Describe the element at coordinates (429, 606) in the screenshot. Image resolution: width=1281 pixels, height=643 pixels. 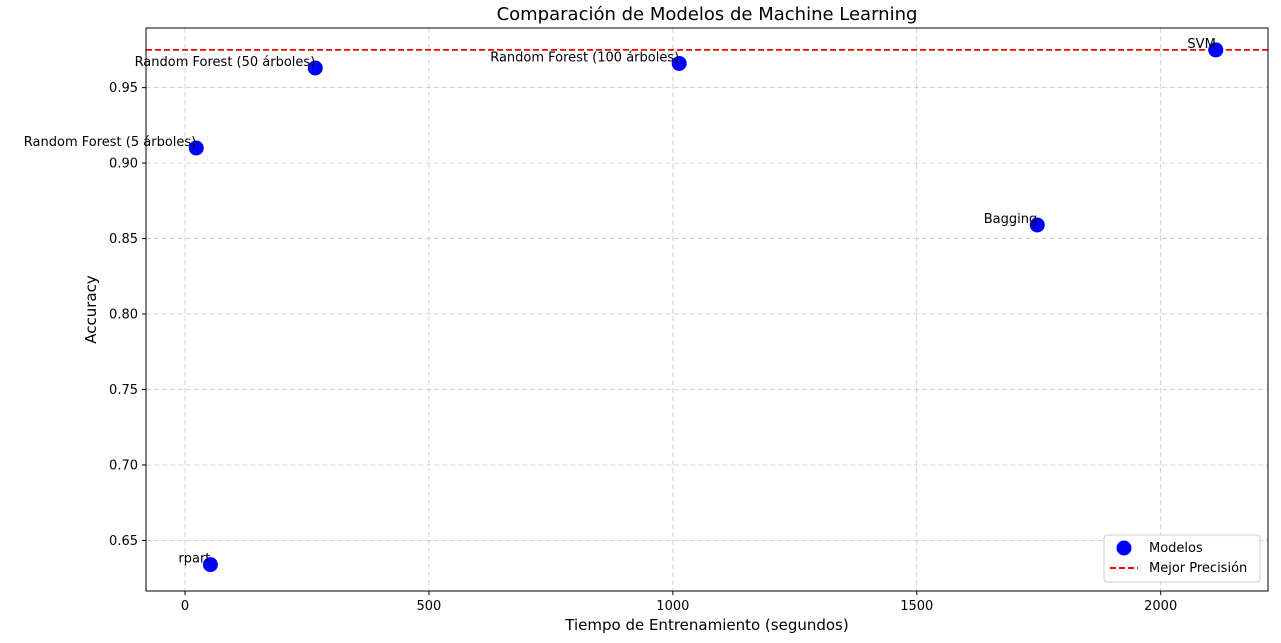
I see `x-tick-label: 500` at that location.